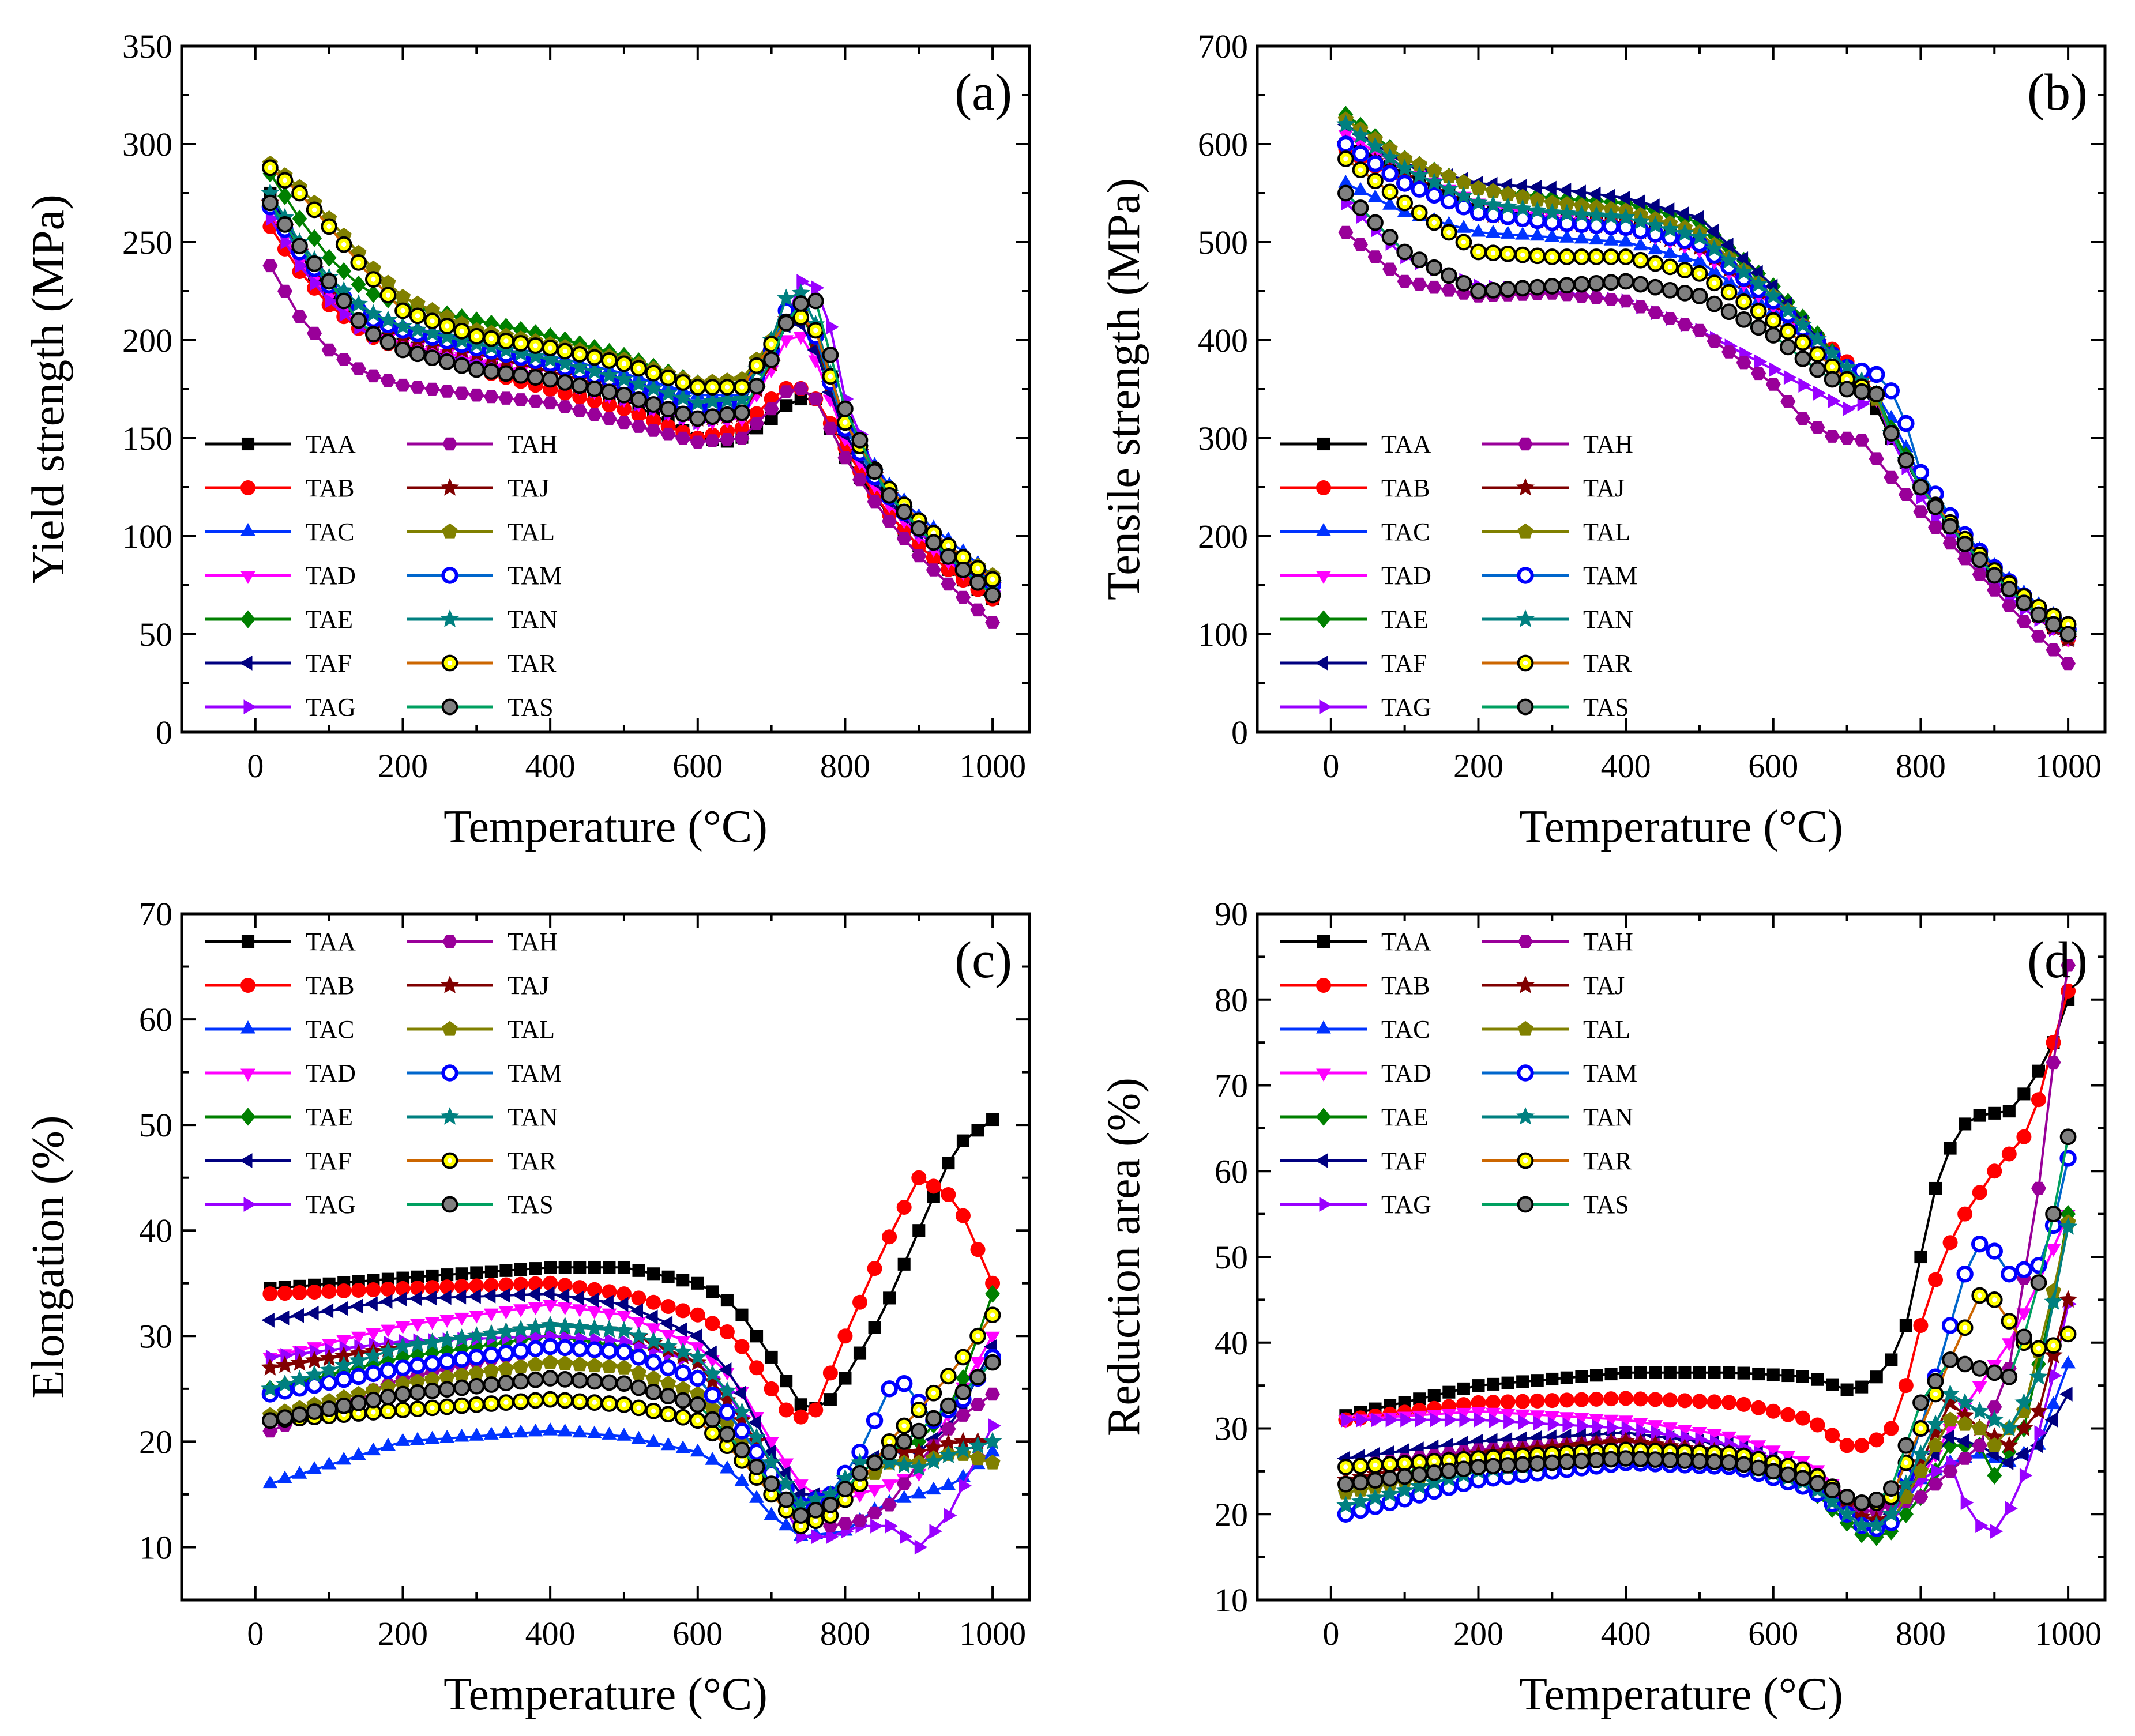 The image size is (2135, 1736). Describe the element at coordinates (533, 1117) in the screenshot. I see `legend-label: TAN` at that location.